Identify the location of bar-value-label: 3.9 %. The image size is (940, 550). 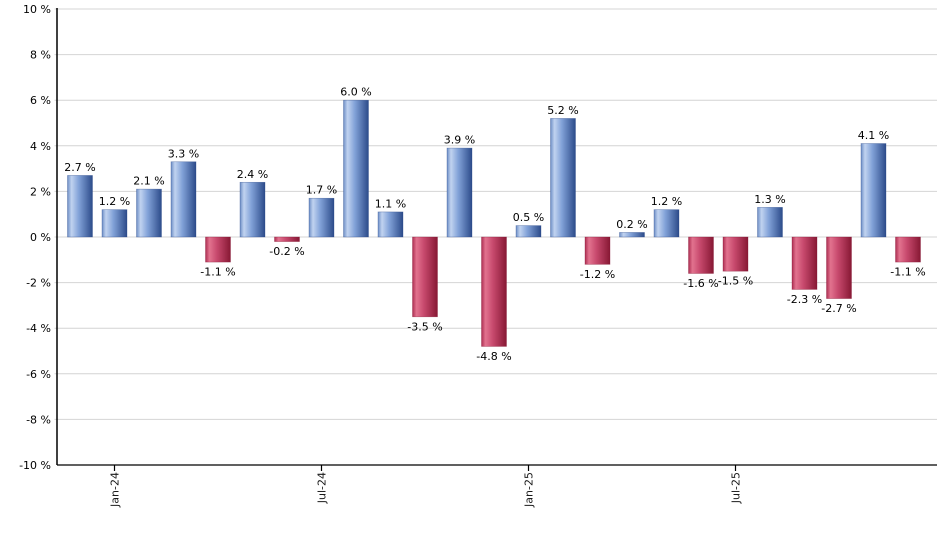
(459, 140).